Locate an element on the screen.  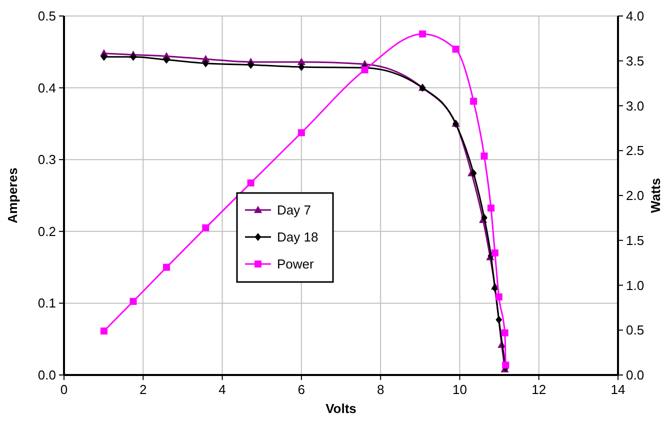
y2-tick-label: 1.0 is located at coordinates (635, 285).